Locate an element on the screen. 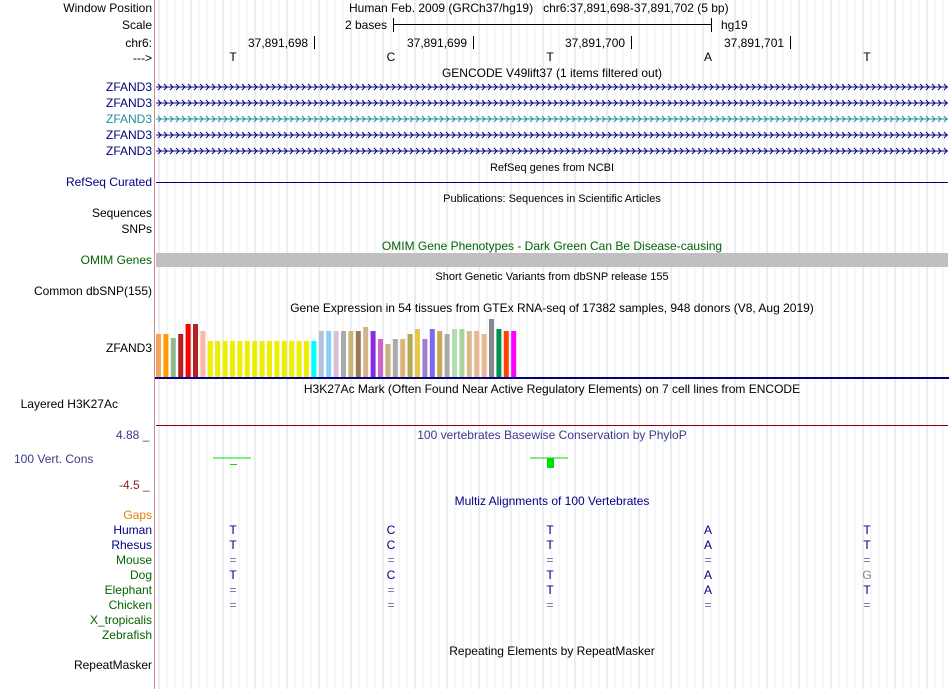  window-position-label: Window Position is located at coordinates (107, 8).